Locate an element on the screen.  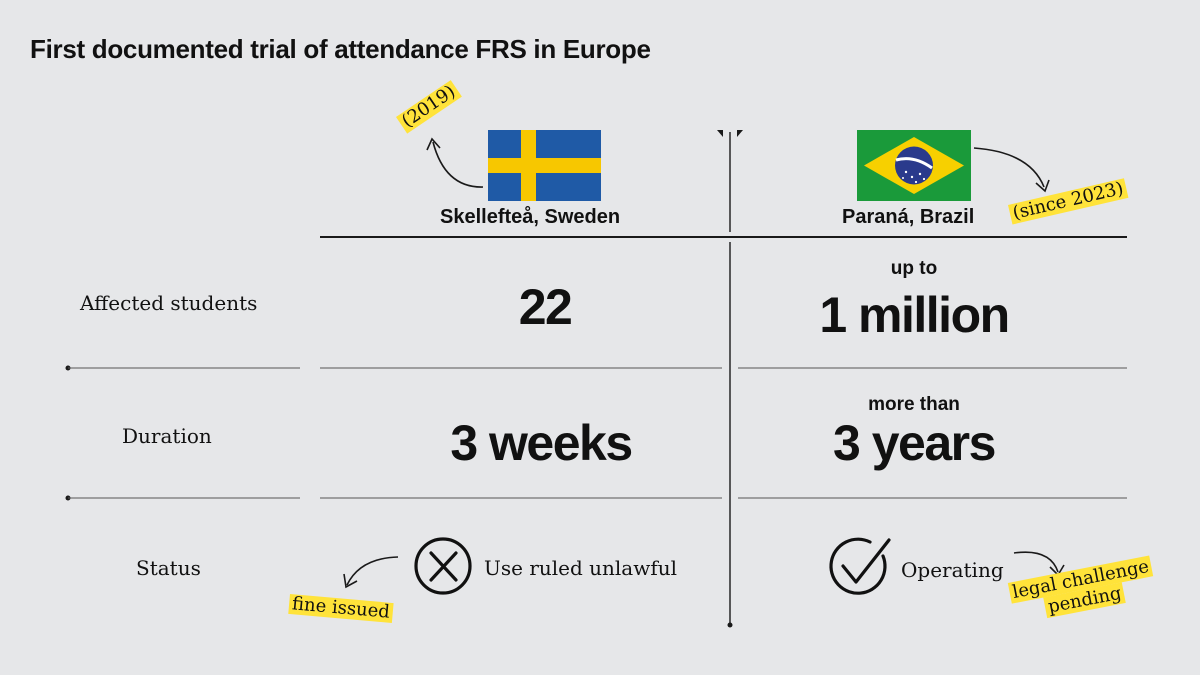
row-label-affected: Affected students is located at coordinates (169, 303).